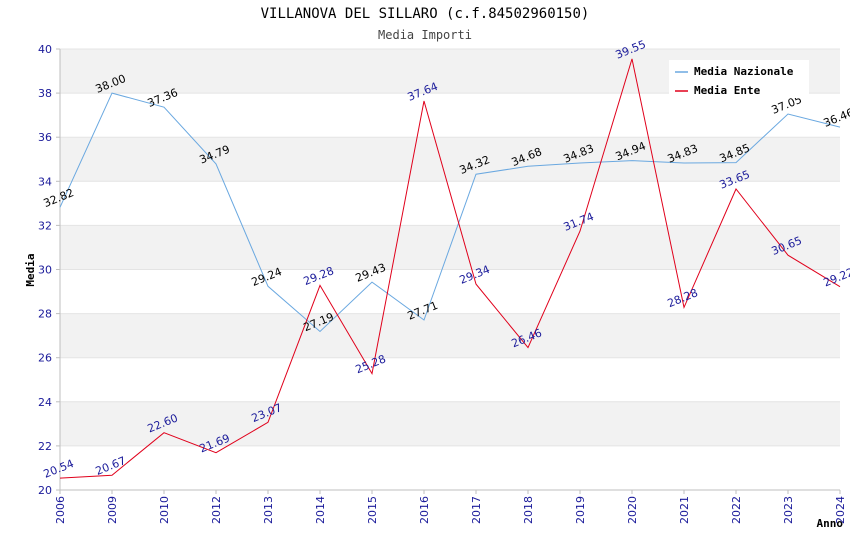  Describe the element at coordinates (632, 510) in the screenshot. I see `x-tick-label: 2020` at that location.